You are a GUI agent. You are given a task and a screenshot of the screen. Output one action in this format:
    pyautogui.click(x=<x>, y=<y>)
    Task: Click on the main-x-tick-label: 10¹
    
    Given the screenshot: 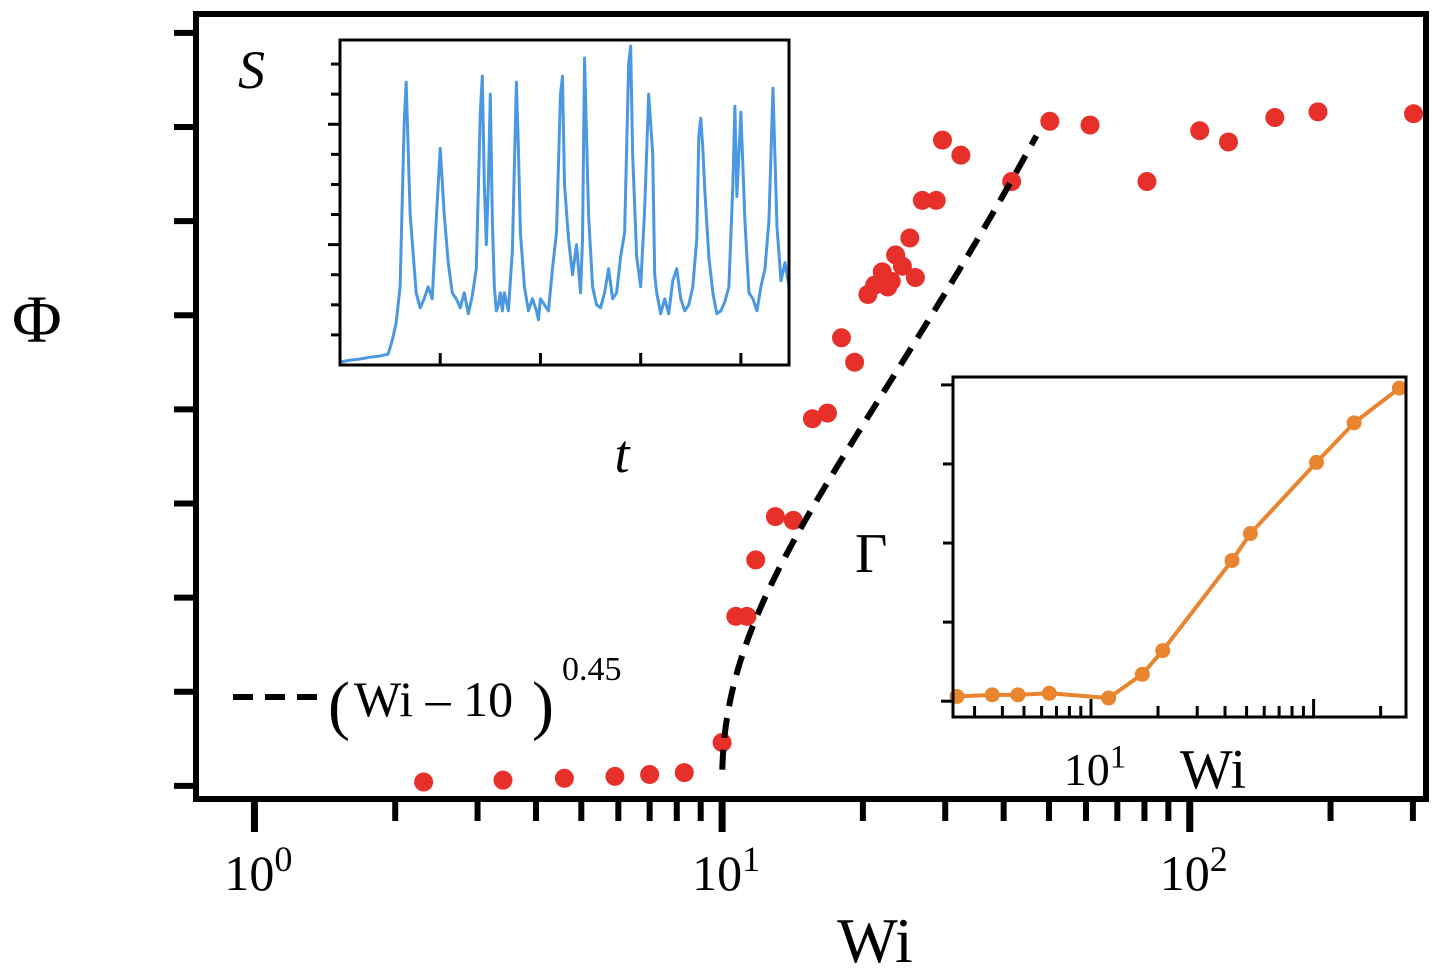 What is the action you would take?
    pyautogui.click(x=726, y=870)
    